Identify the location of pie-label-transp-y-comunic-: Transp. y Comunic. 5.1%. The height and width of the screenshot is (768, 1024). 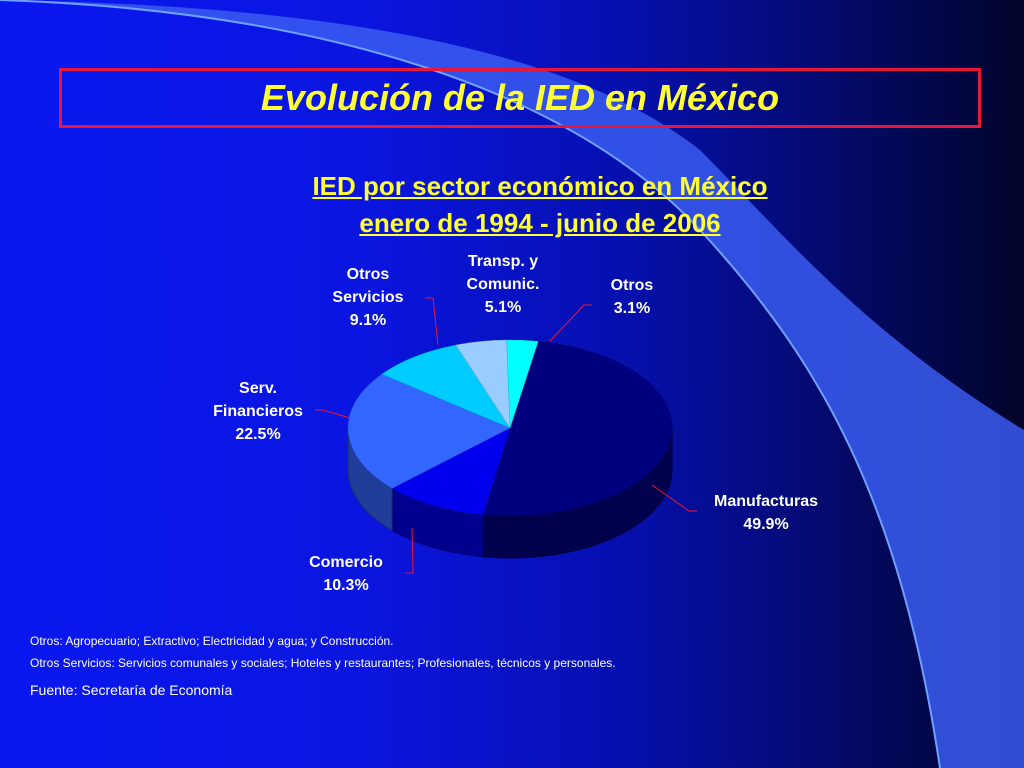
(503, 284).